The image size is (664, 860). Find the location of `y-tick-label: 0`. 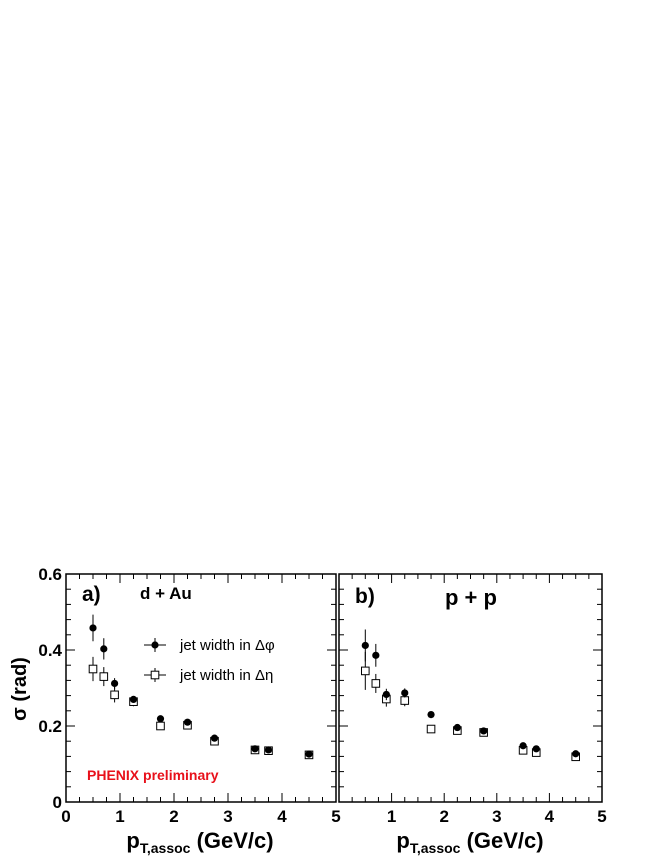

y-tick-label: 0 is located at coordinates (57, 802).